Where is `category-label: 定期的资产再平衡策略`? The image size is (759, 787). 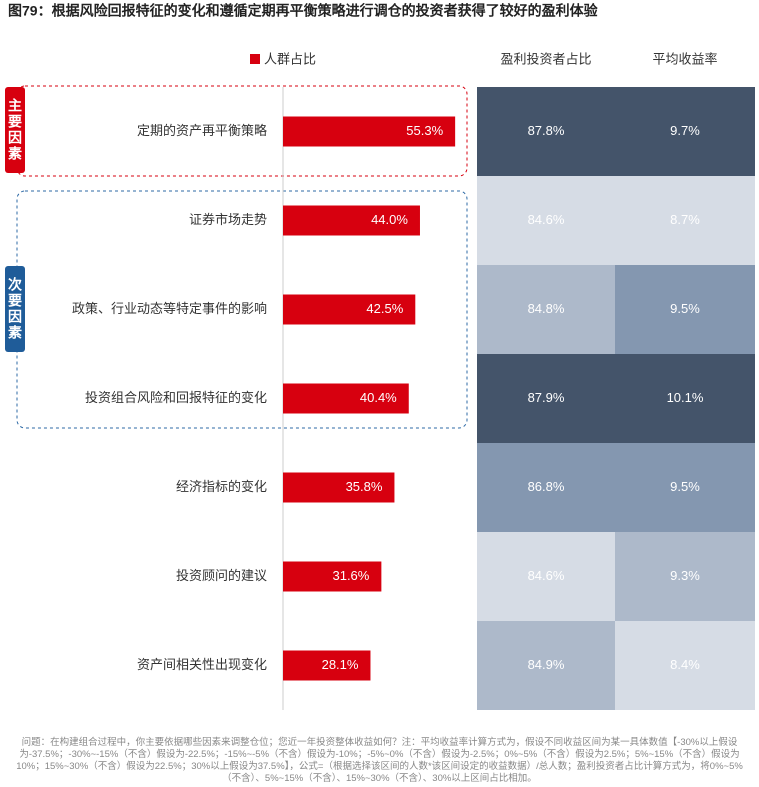
category-label: 定期的资产再平衡策略 is located at coordinates (202, 130).